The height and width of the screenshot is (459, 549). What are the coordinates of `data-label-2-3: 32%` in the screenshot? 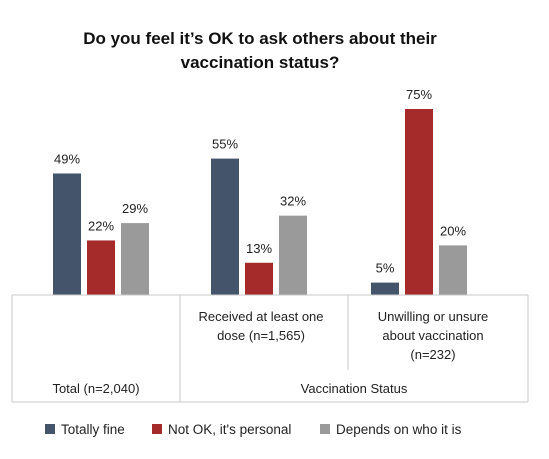 It's located at (293, 201).